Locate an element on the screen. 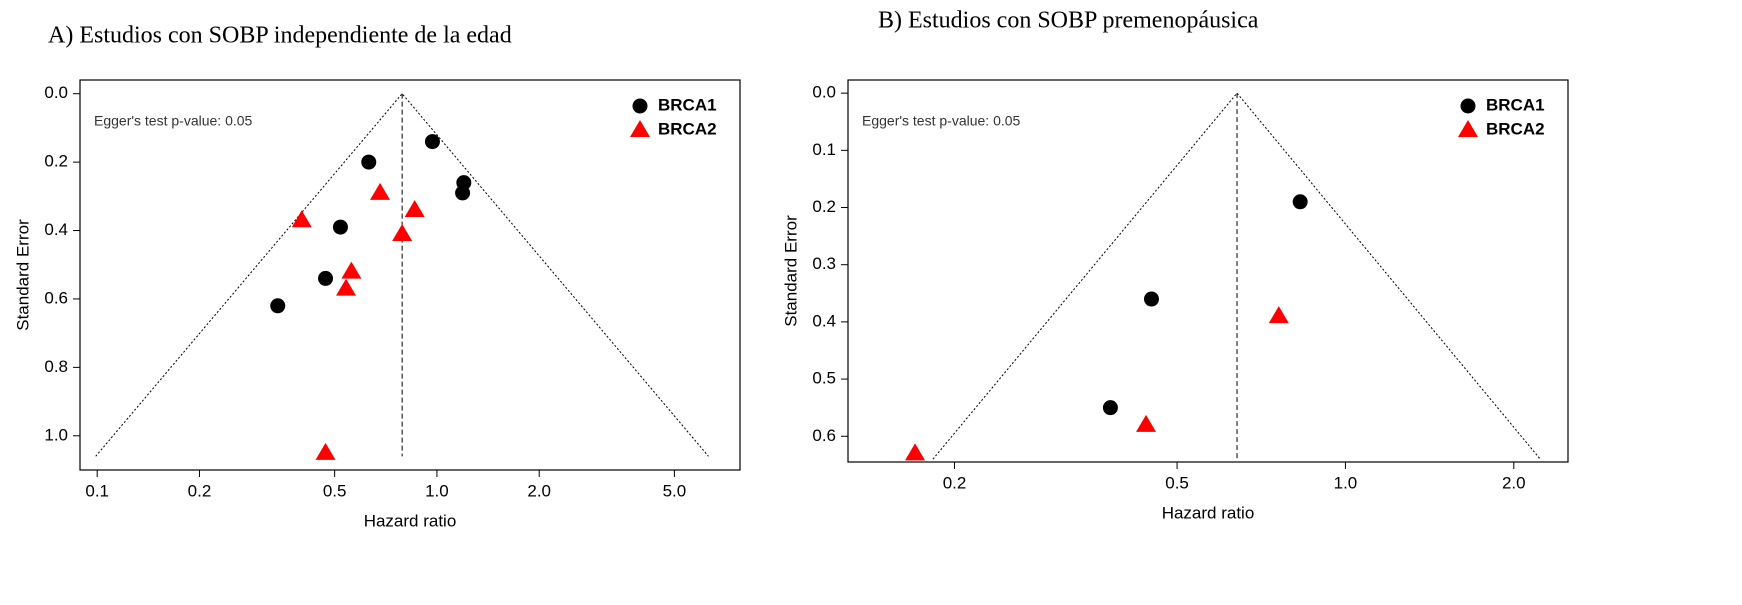 The width and height of the screenshot is (1742, 605). x-tick-label: 0.1 is located at coordinates (97, 490).